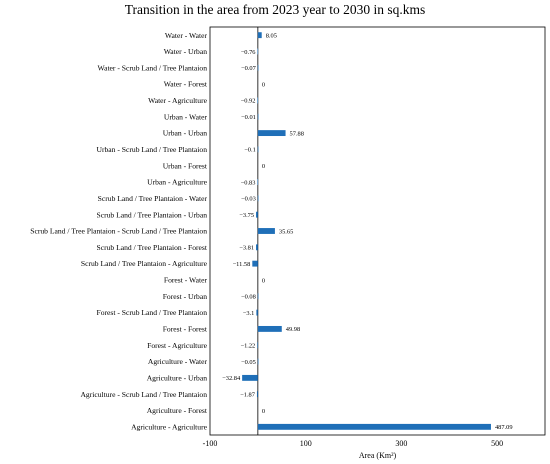 Image resolution: width=550 pixels, height=464 pixels. What do you see at coordinates (185, 51) in the screenshot?
I see `category-label: Water - Urban` at bounding box center [185, 51].